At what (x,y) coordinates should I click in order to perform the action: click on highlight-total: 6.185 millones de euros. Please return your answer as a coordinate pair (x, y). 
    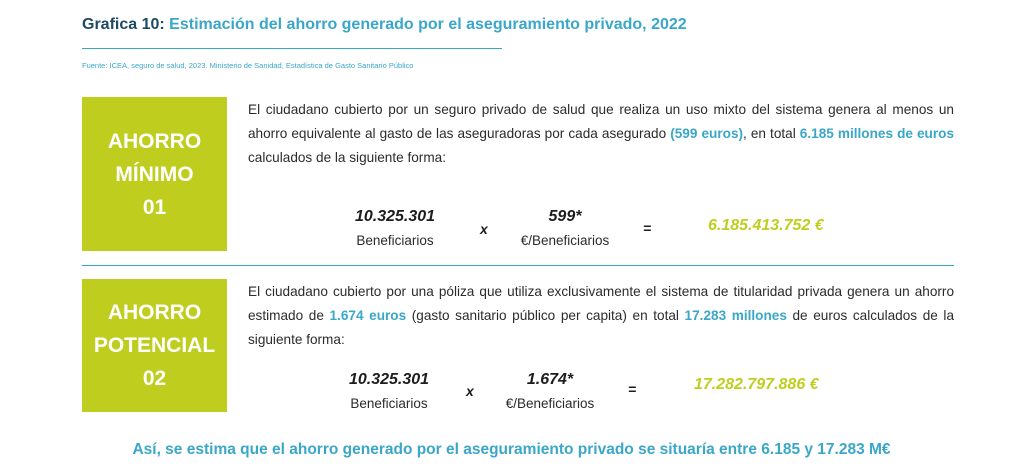
    Looking at the image, I should click on (877, 133).